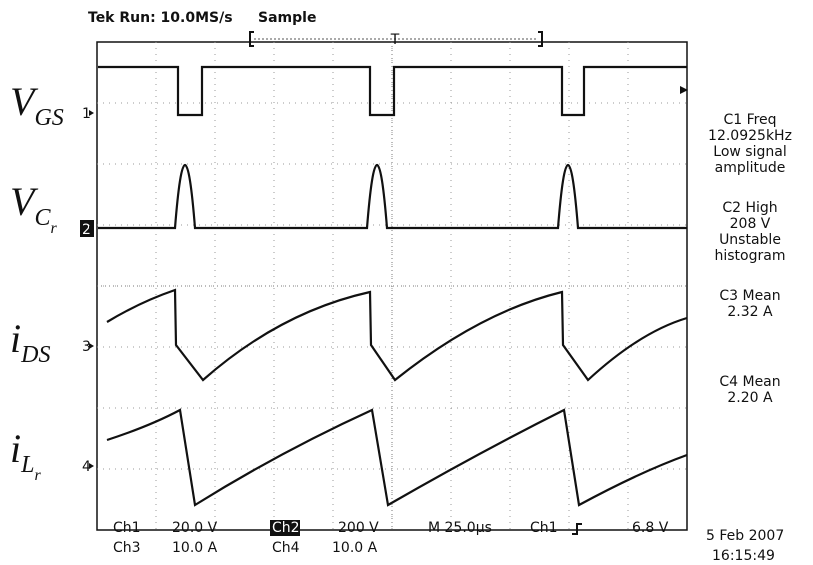  I want to click on trace-symbol: VGS, so click(37, 105).